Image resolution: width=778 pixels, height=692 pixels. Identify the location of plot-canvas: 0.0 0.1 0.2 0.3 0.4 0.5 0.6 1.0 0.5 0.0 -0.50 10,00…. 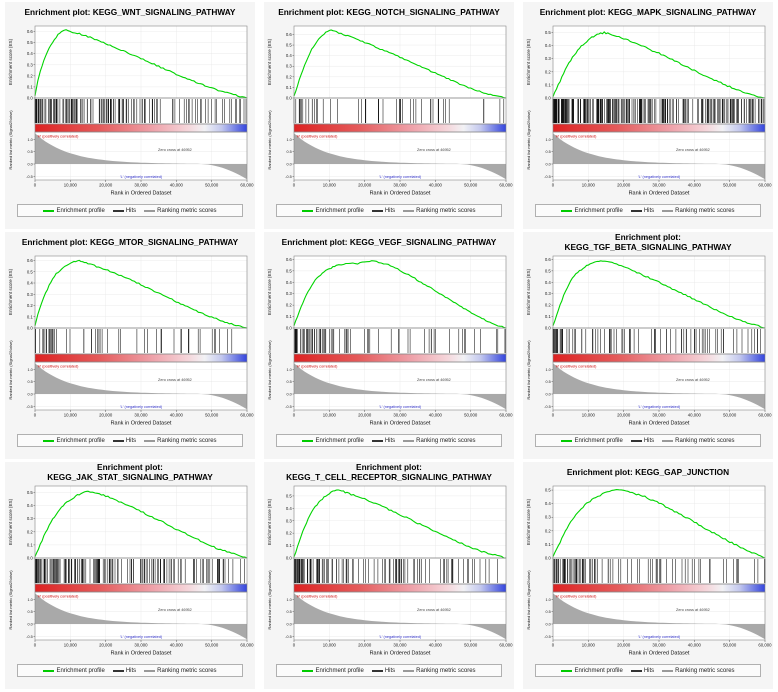
(131, 341).